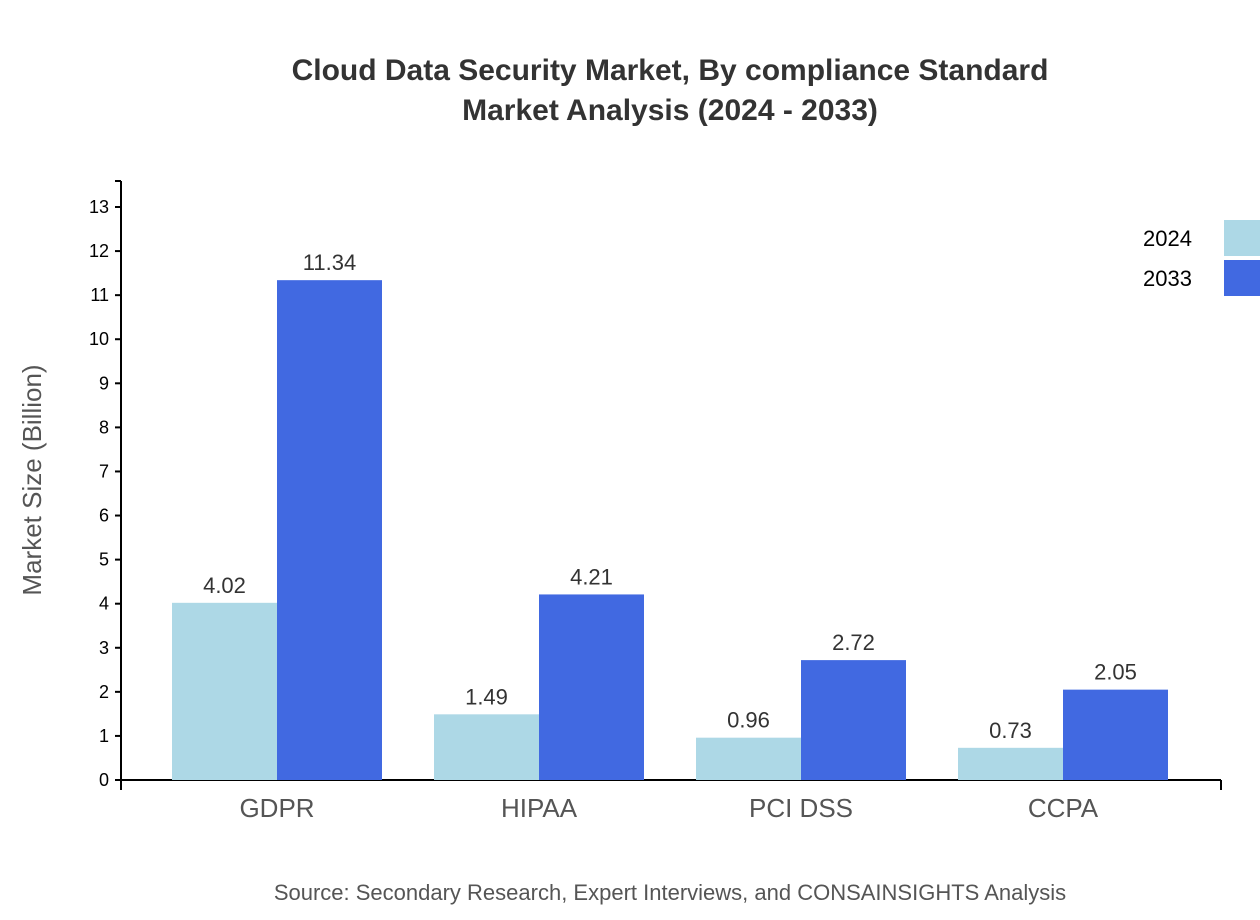 The image size is (1260, 920). Describe the element at coordinates (104, 648) in the screenshot. I see `y-tick-label: 3` at that location.